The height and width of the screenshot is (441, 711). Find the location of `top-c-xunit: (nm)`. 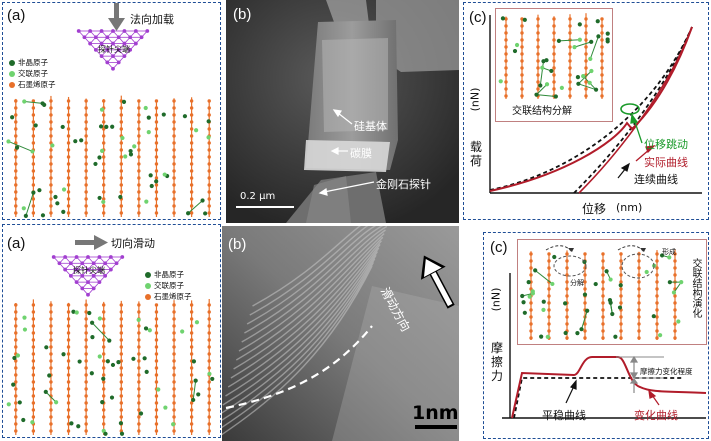

top-c-xunit: (nm) is located at coordinates (629, 207).